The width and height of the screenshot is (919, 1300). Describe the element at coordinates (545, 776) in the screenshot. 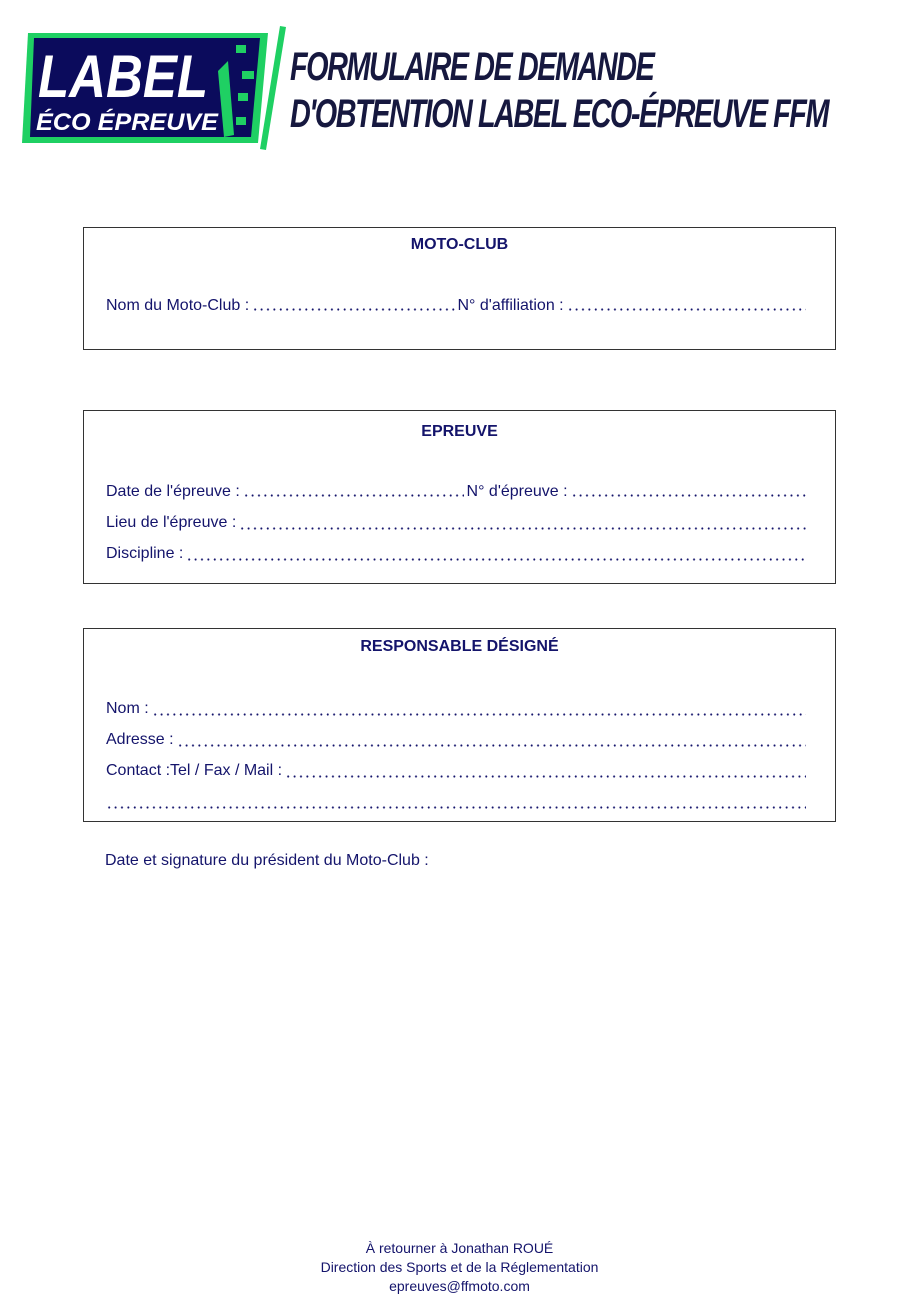

I see `contact-field` at that location.